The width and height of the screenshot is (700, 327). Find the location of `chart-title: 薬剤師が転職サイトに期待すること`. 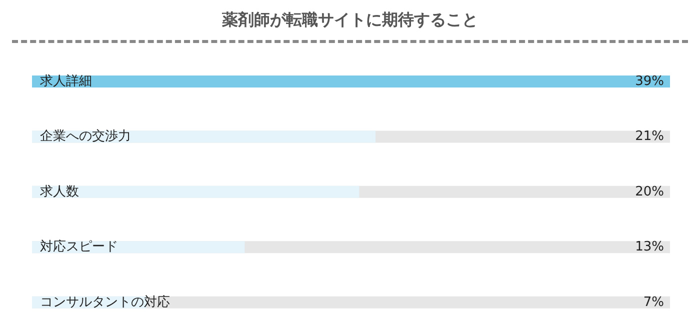

chart-title: 薬剤師が転職サイトに期待すること is located at coordinates (350, 20).